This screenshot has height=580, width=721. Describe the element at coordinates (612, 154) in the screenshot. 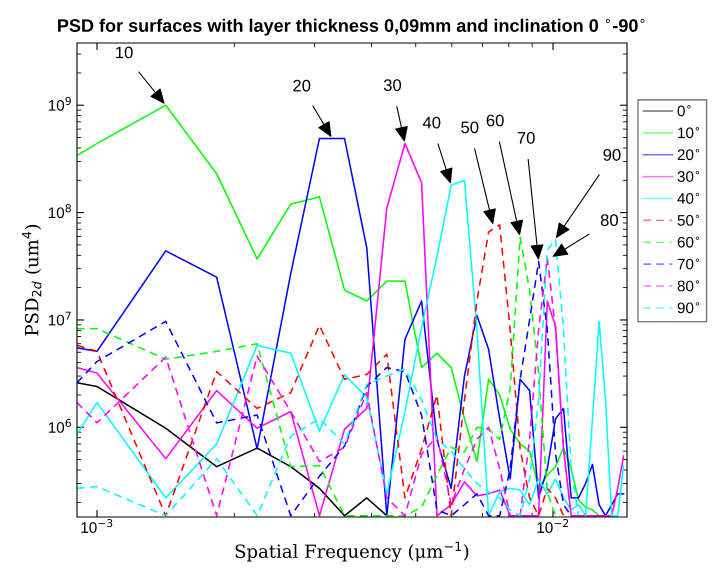

I see `annotation: 90` at that location.